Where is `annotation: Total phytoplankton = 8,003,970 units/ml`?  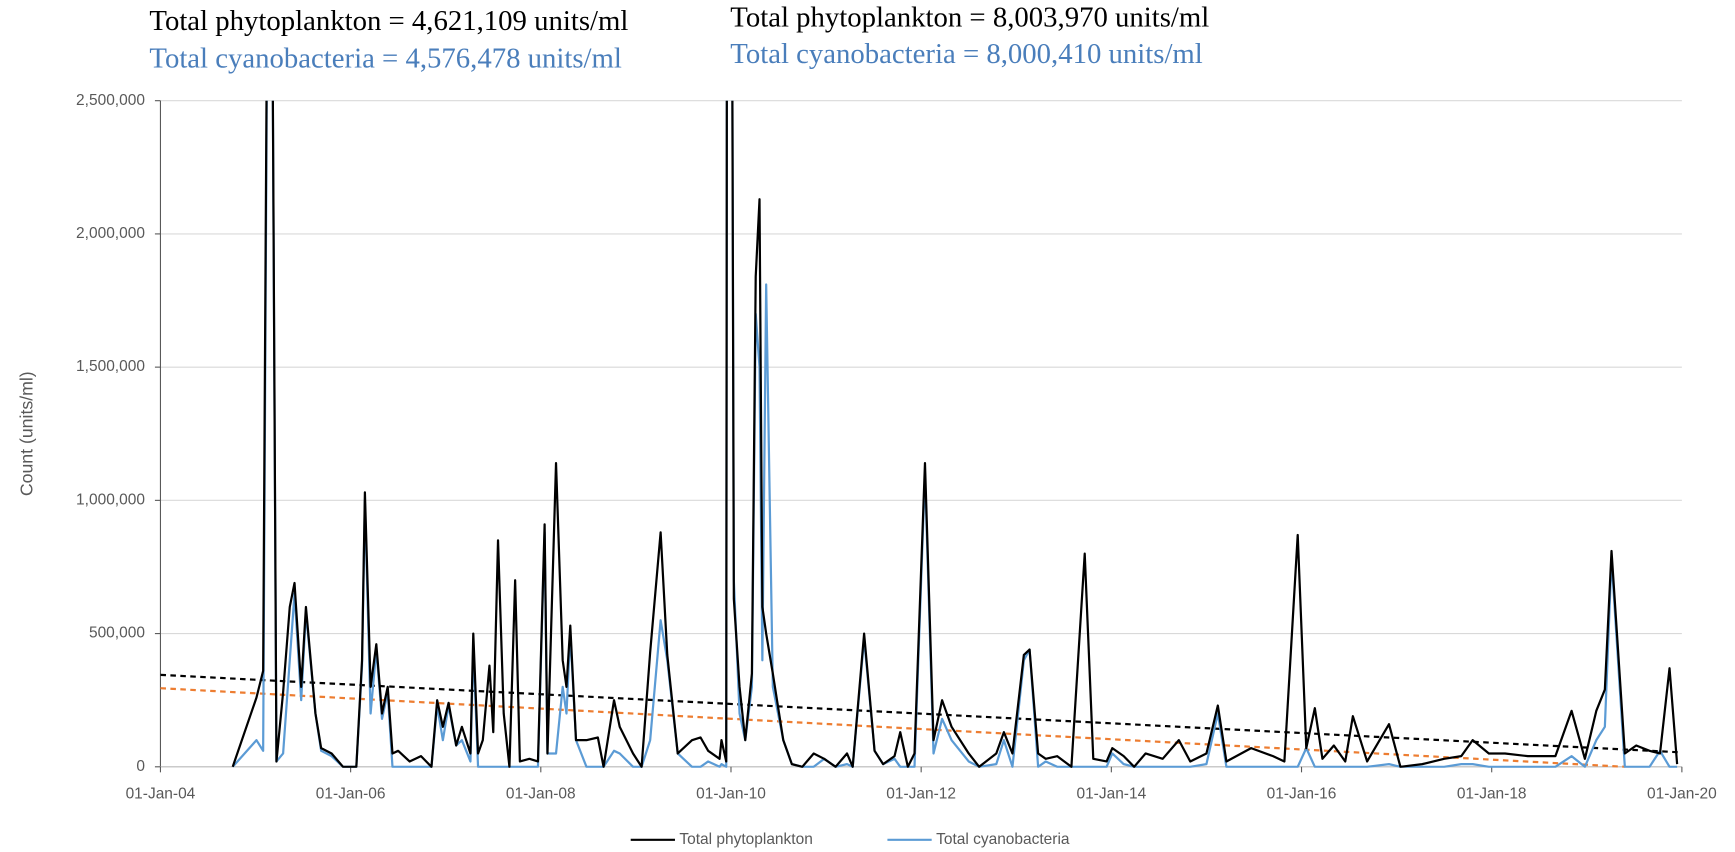
annotation: Total phytoplankton = 8,003,970 units/ml is located at coordinates (969, 18).